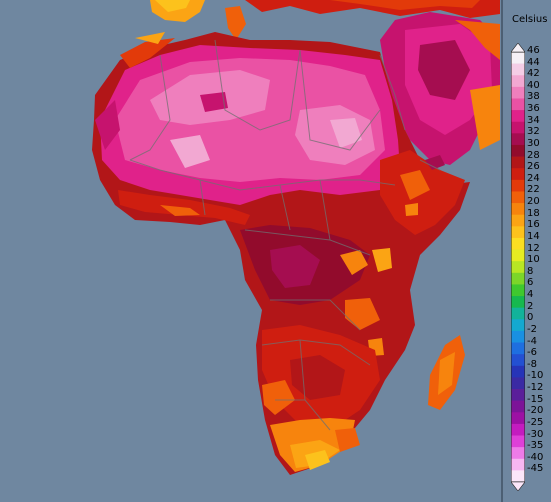  I want to click on scale-label: -30, so click(535, 434).